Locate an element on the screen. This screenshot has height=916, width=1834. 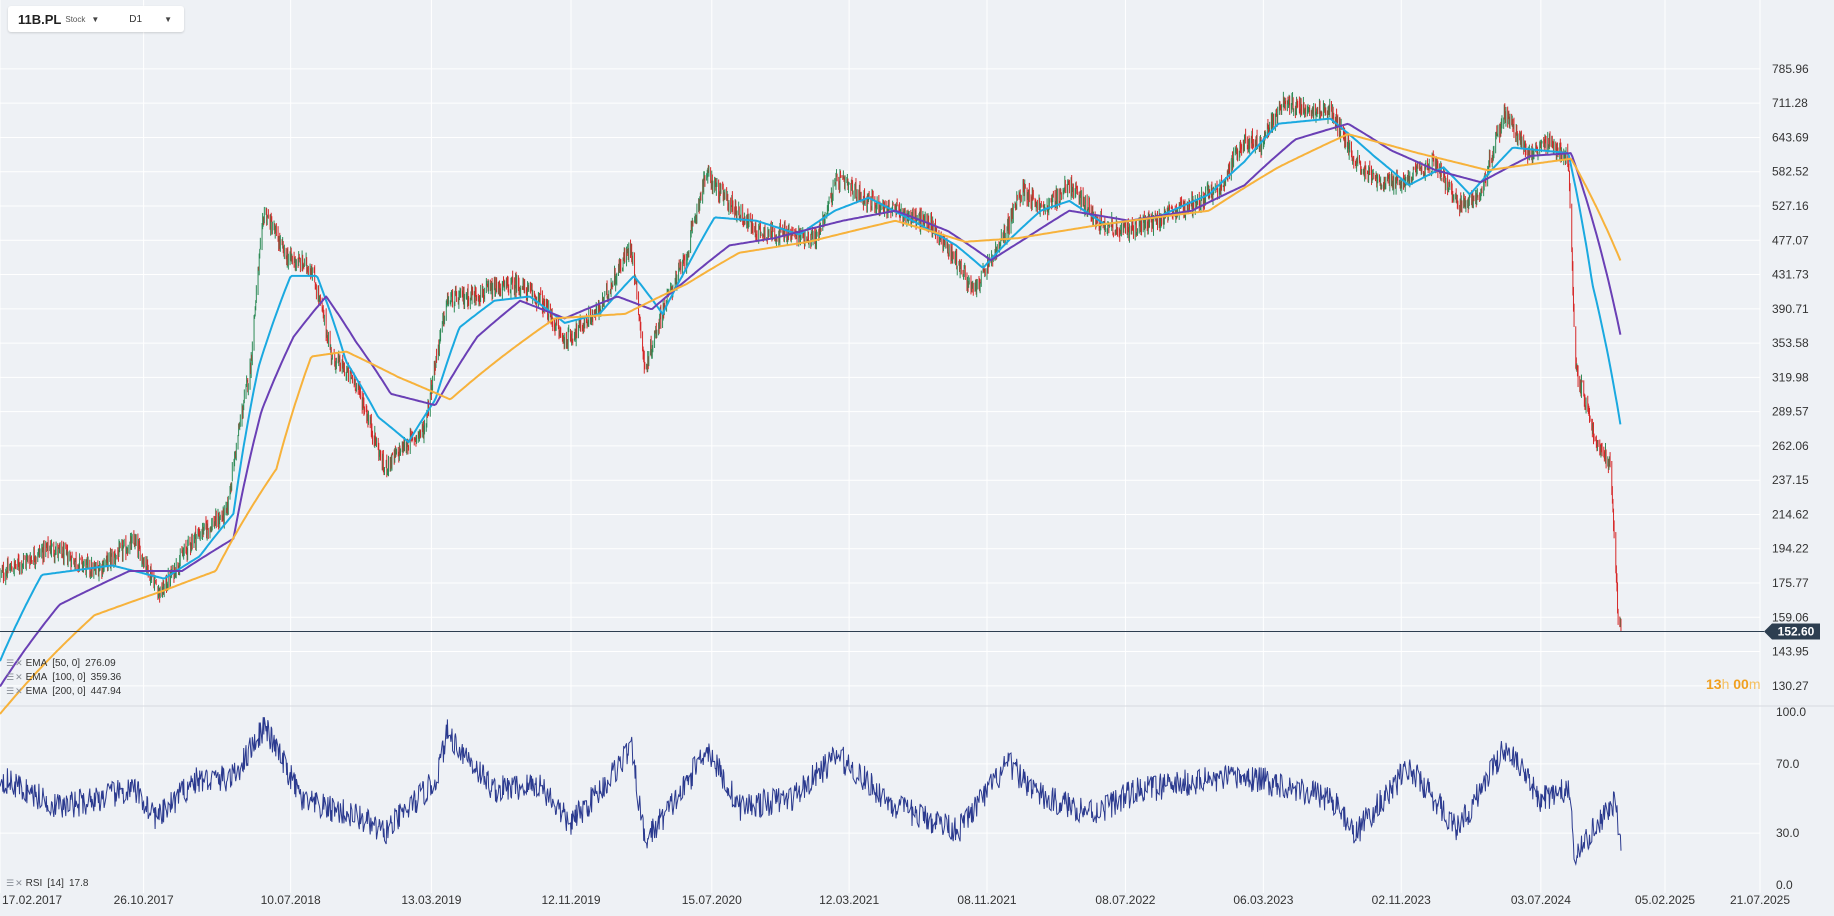
time-tick-label: 12.03.2021 is located at coordinates (849, 900).